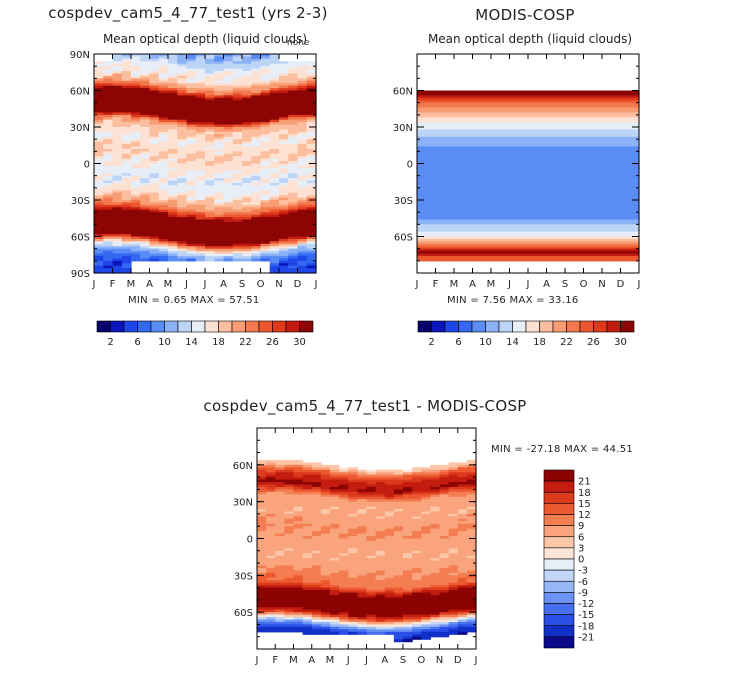  I want to click on x-tick-label: M, so click(131, 284).